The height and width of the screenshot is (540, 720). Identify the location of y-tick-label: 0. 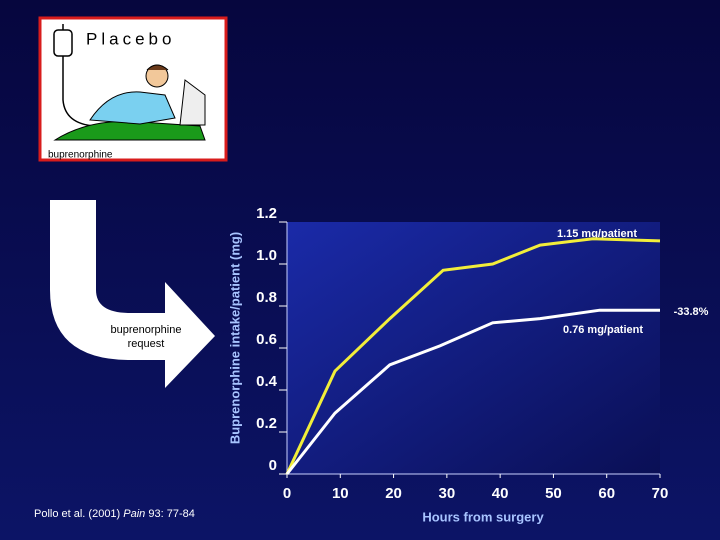
(273, 465).